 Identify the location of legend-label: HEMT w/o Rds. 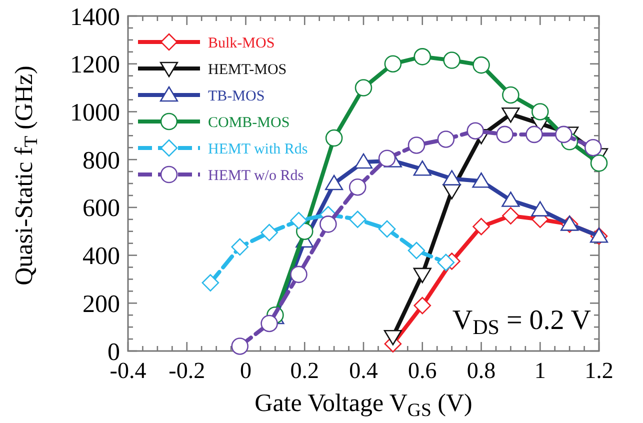
(256, 176).